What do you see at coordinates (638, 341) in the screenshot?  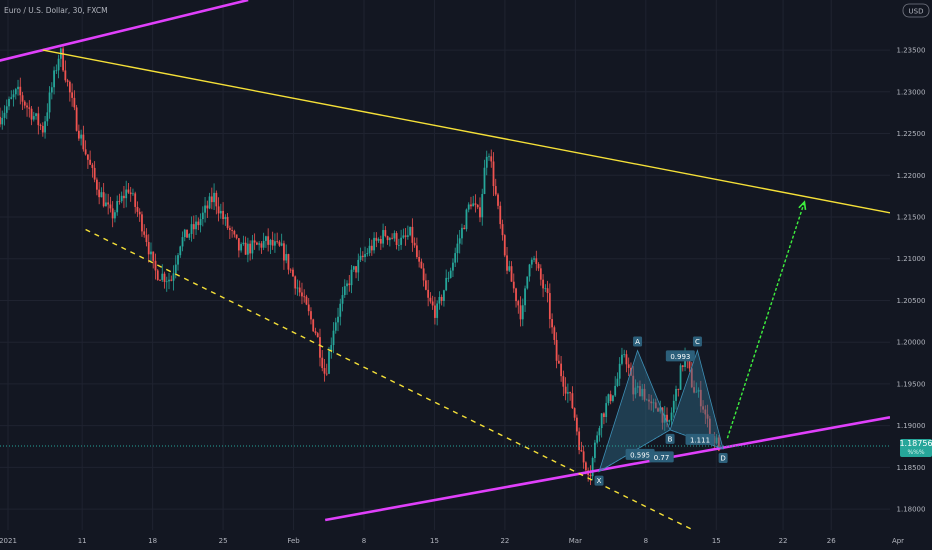 I see `pattern-point-a` at bounding box center [638, 341].